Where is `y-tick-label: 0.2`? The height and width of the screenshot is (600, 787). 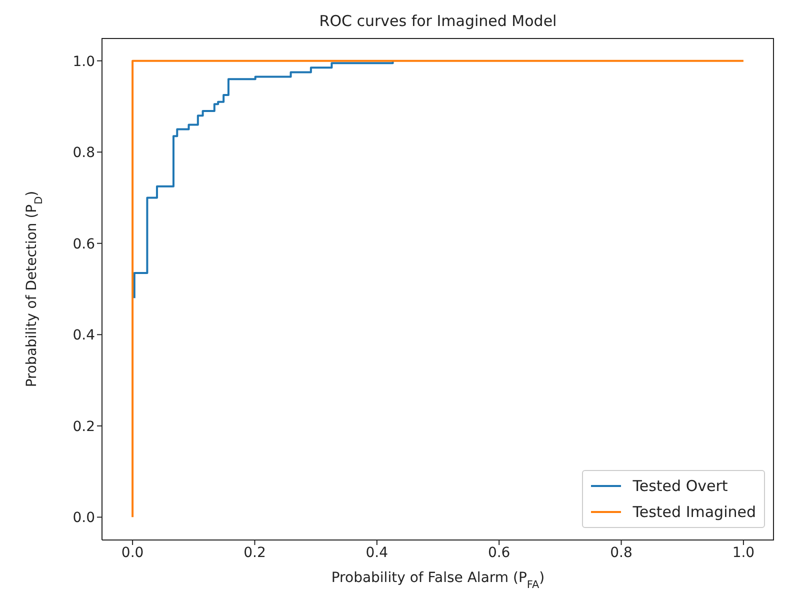
y-tick-label: 0.2 is located at coordinates (83, 426).